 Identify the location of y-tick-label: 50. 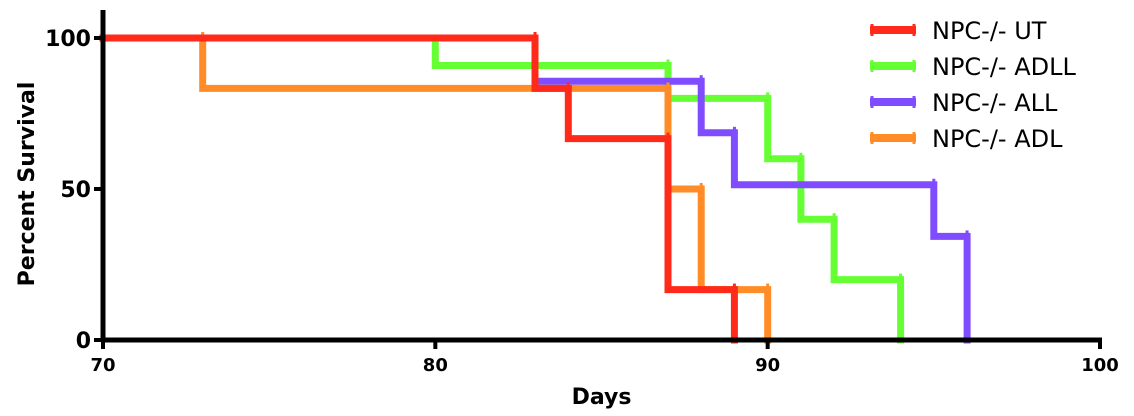
(75, 190).